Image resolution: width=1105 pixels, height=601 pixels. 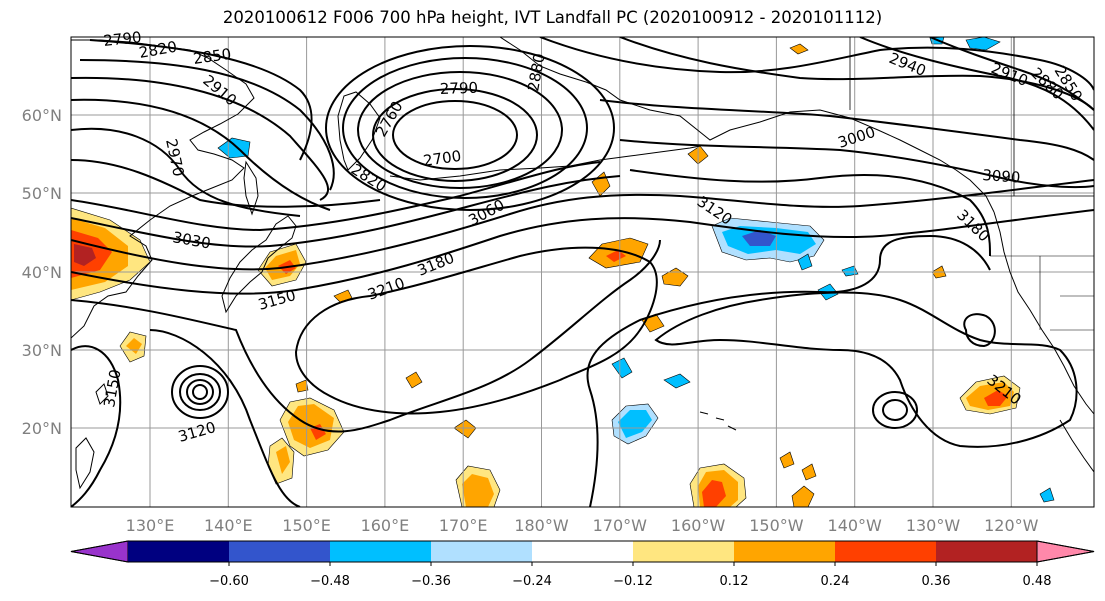 I want to click on lat-label: 60°N, so click(x=42, y=115).